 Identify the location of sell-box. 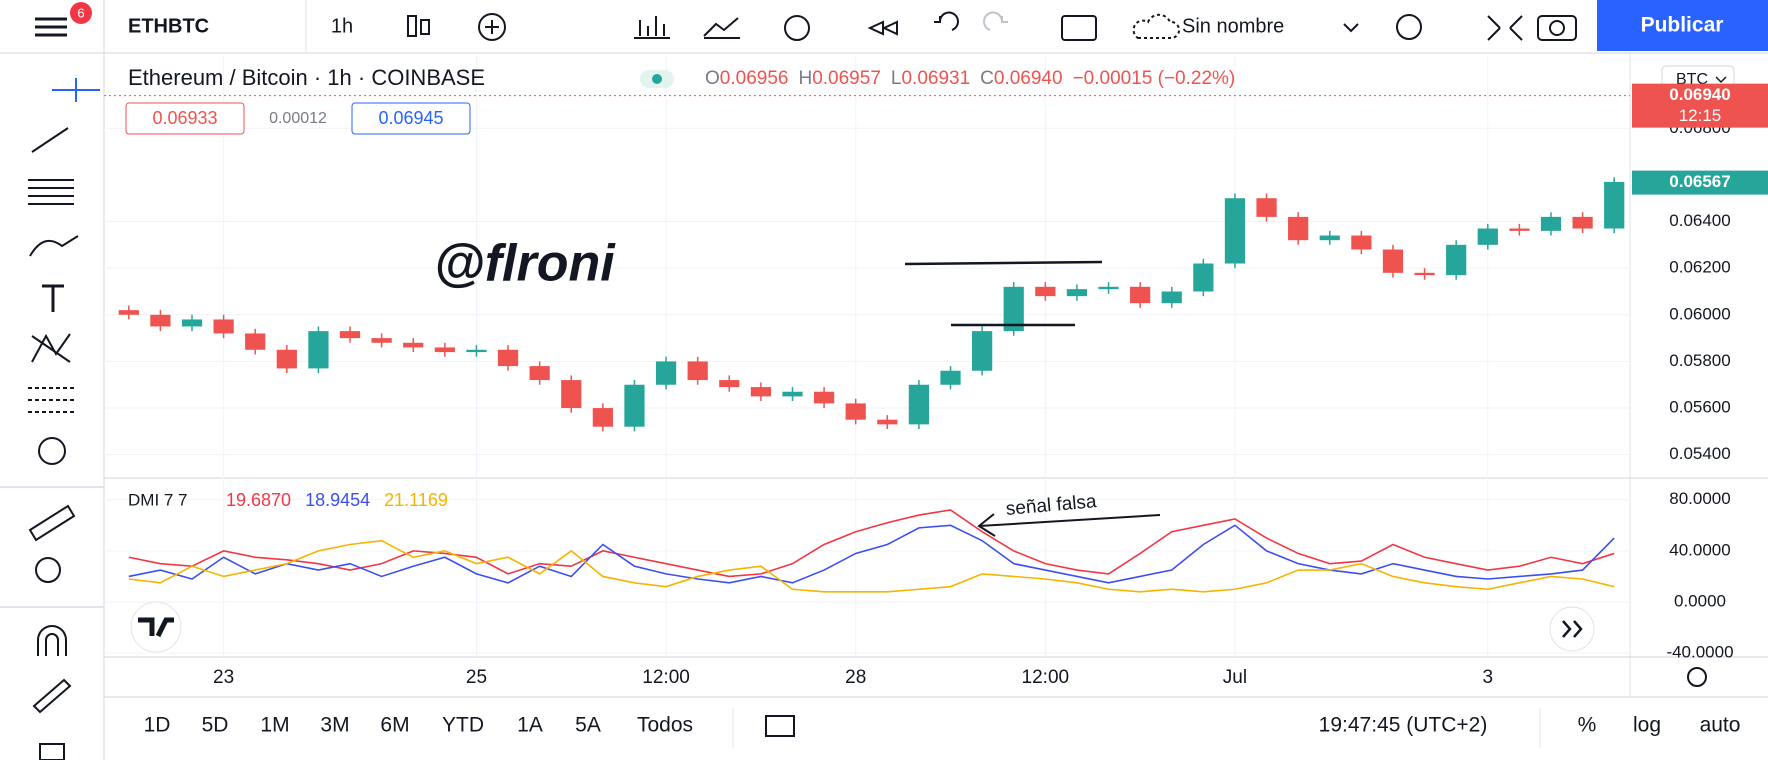
(185, 118).